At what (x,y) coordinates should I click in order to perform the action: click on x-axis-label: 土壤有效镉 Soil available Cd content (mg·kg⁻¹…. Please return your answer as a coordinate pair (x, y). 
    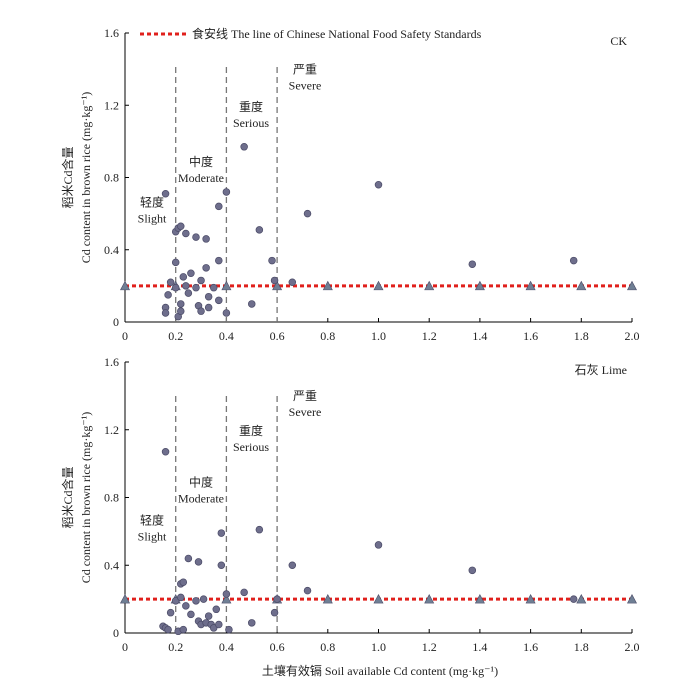
    Looking at the image, I should click on (380, 670).